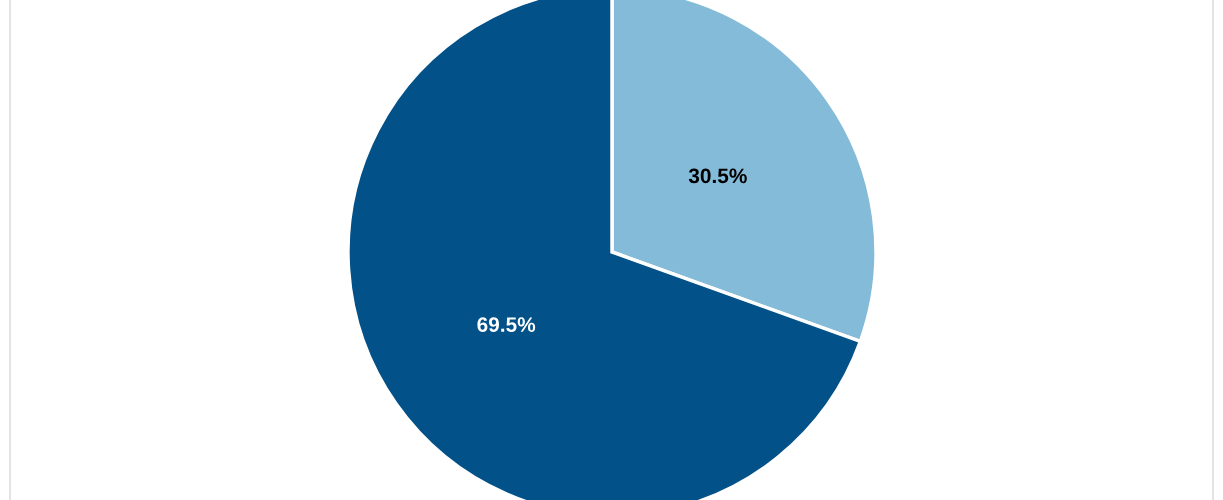 This screenshot has height=500, width=1223. I want to click on data-label: 30.5%, so click(717, 176).